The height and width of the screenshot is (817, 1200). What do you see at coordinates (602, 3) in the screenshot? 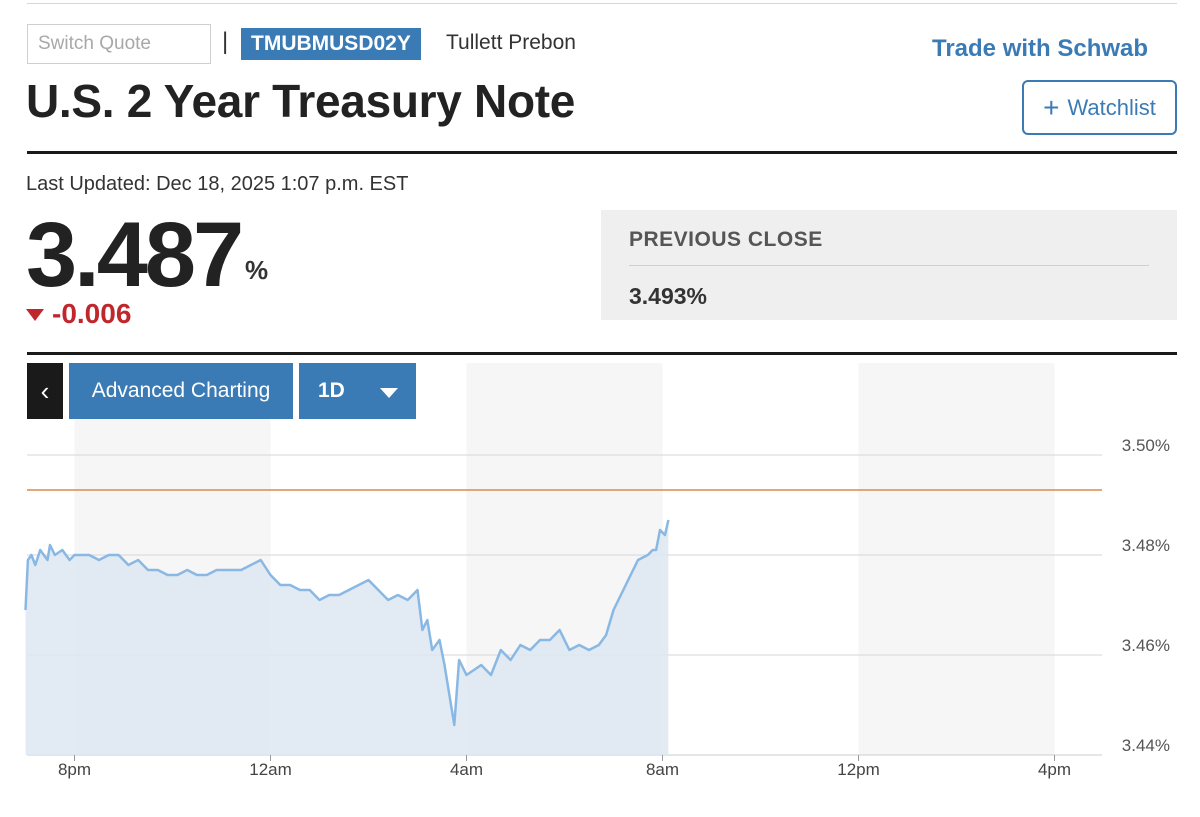
I see `top-divider` at bounding box center [602, 3].